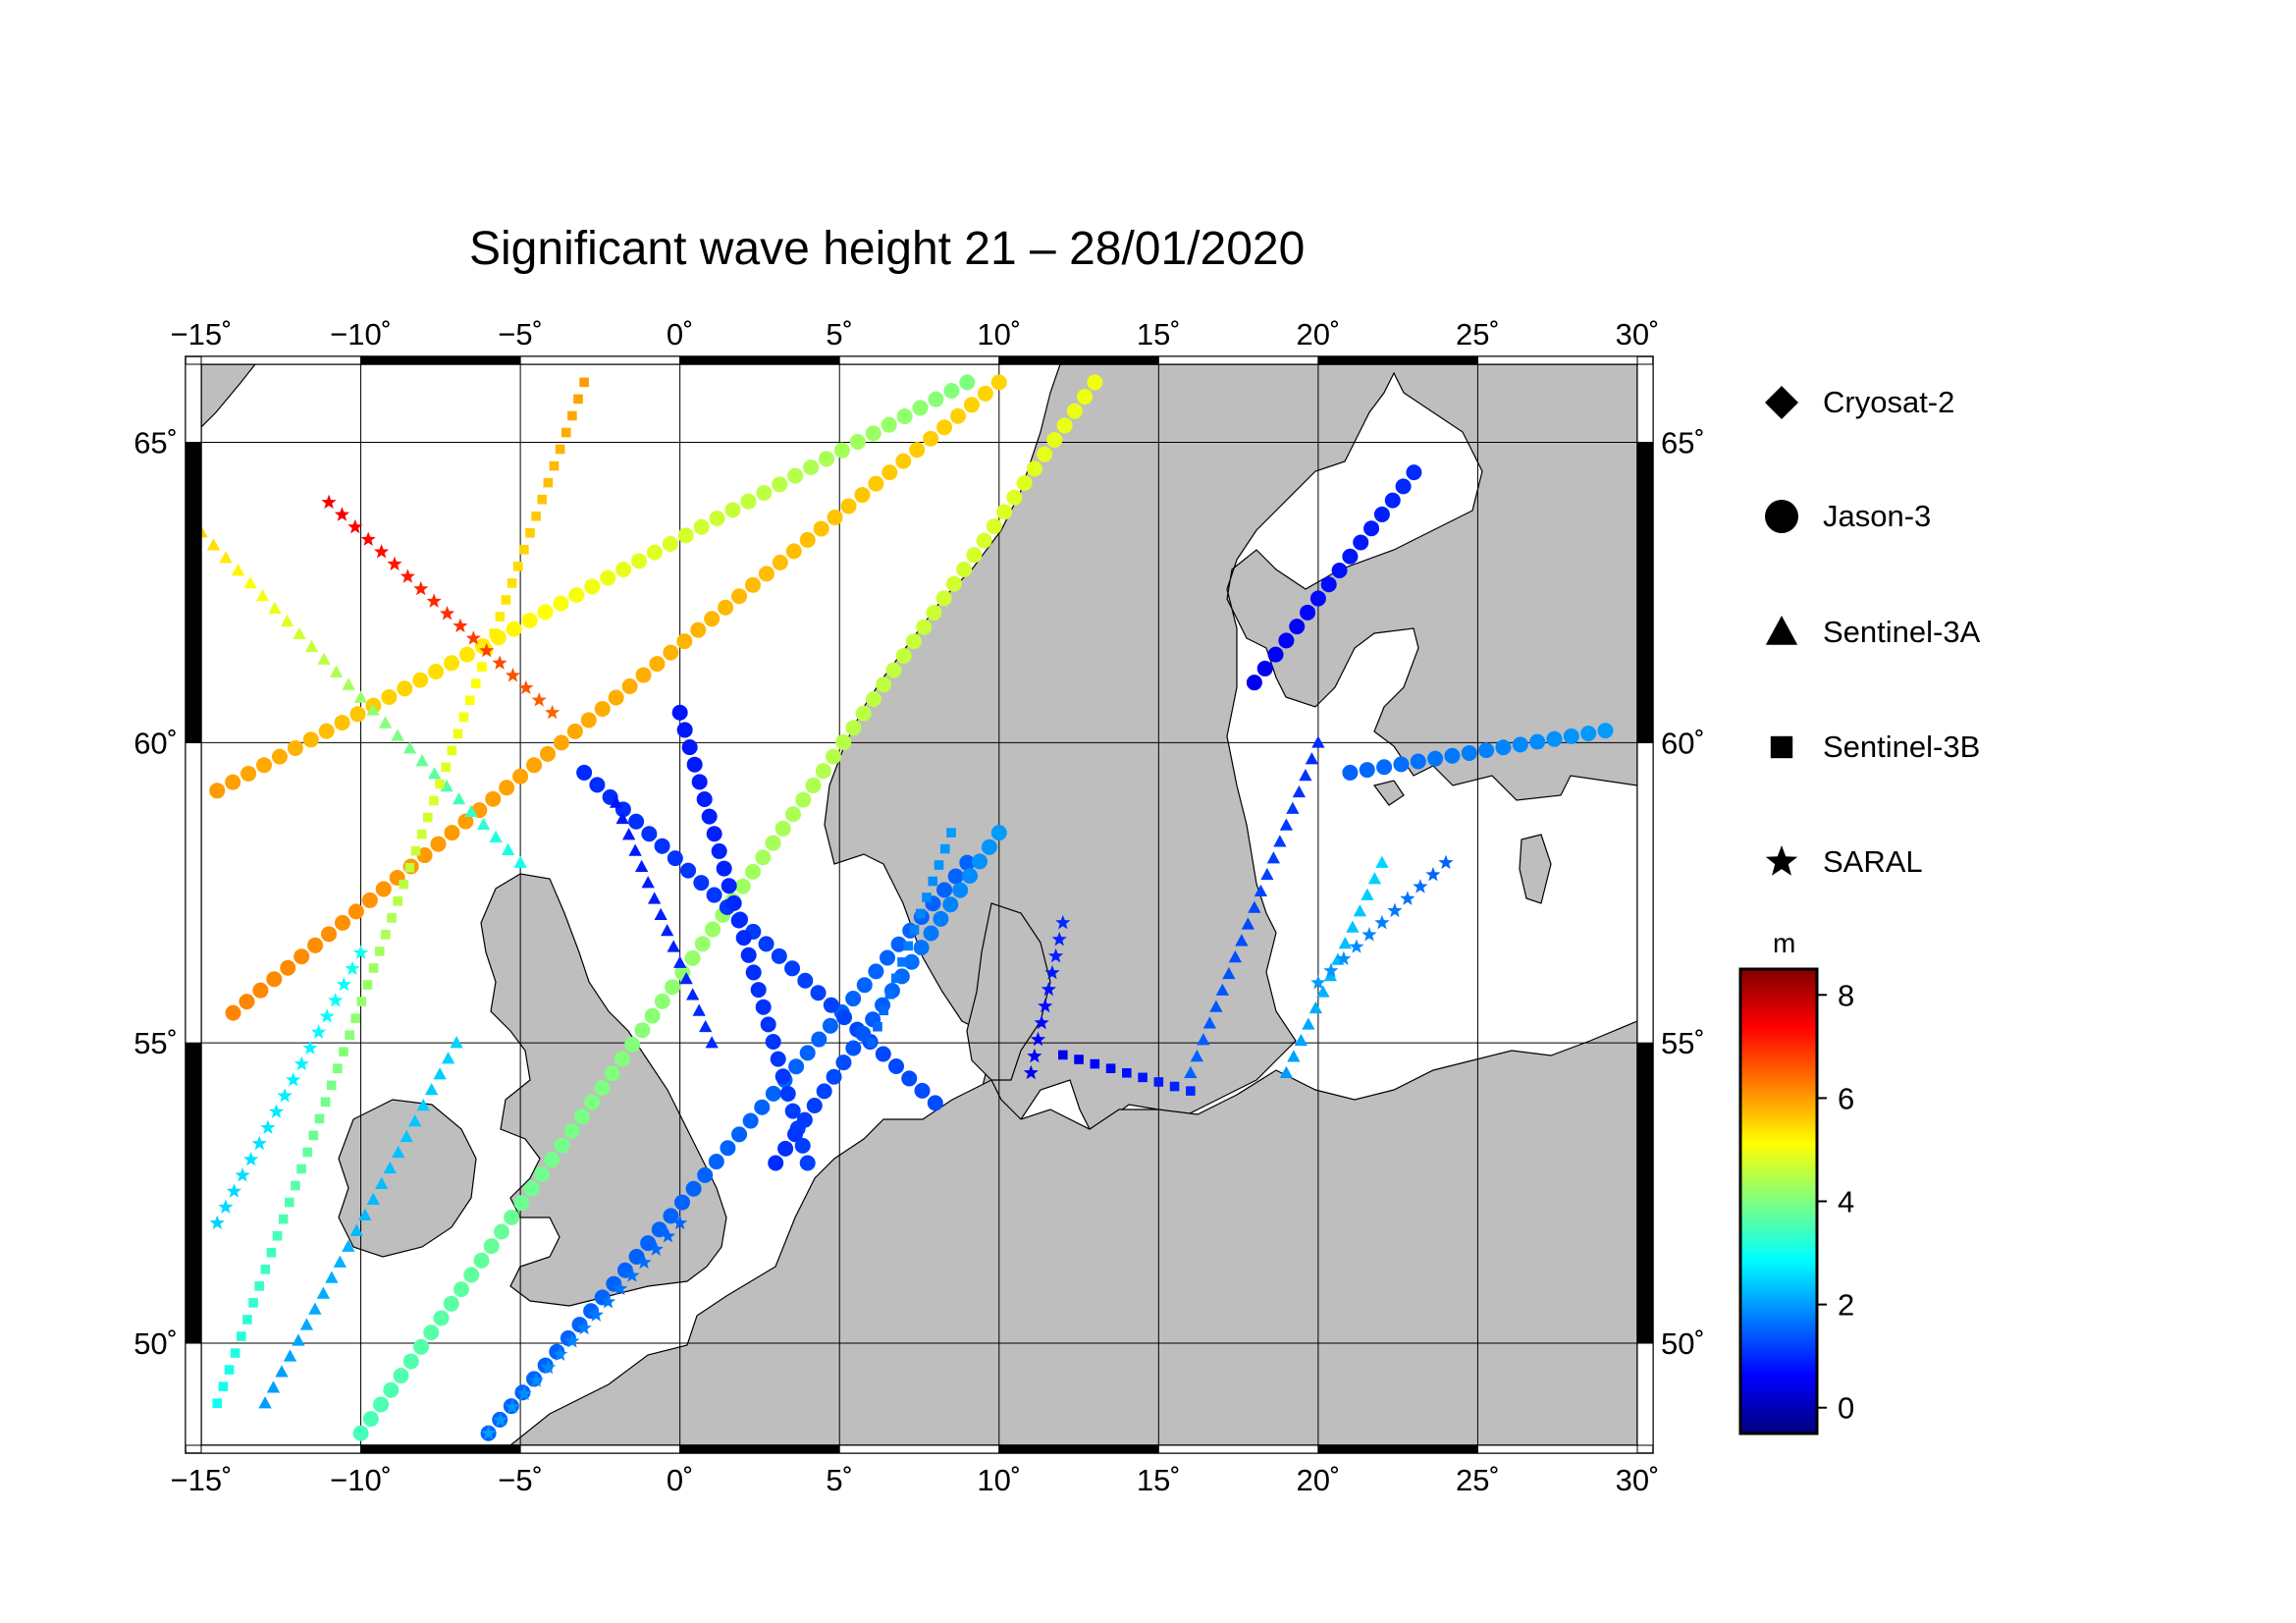  What do you see at coordinates (1902, 747) in the screenshot?
I see `legend-label: Sentinel-3B` at bounding box center [1902, 747].